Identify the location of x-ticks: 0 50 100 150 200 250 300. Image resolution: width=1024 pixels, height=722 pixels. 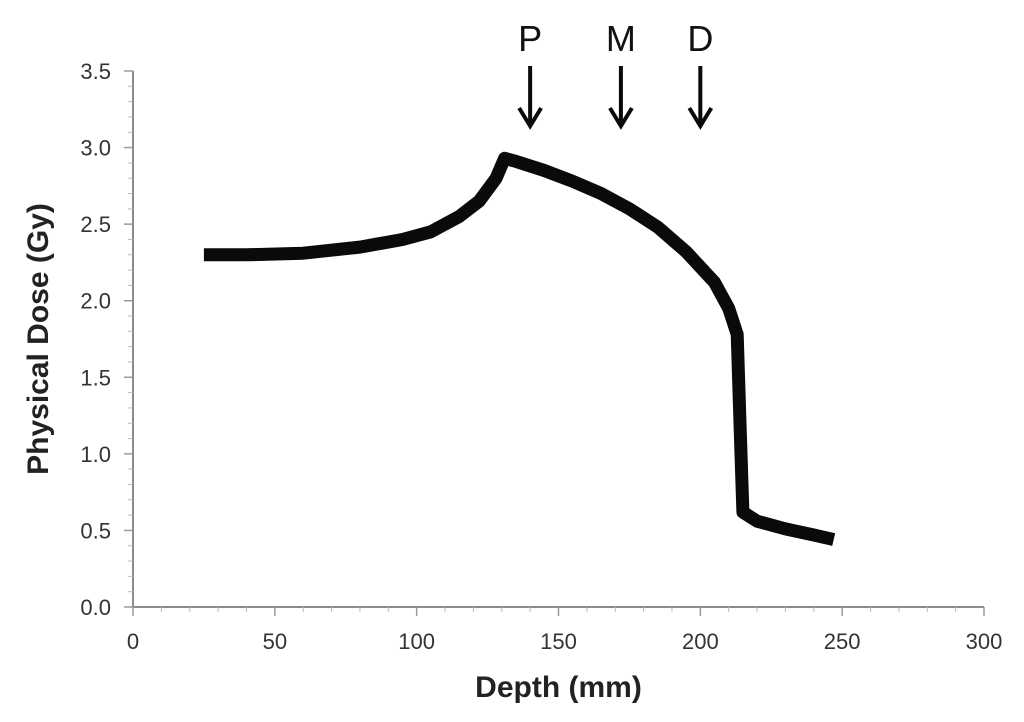
(564, 630).